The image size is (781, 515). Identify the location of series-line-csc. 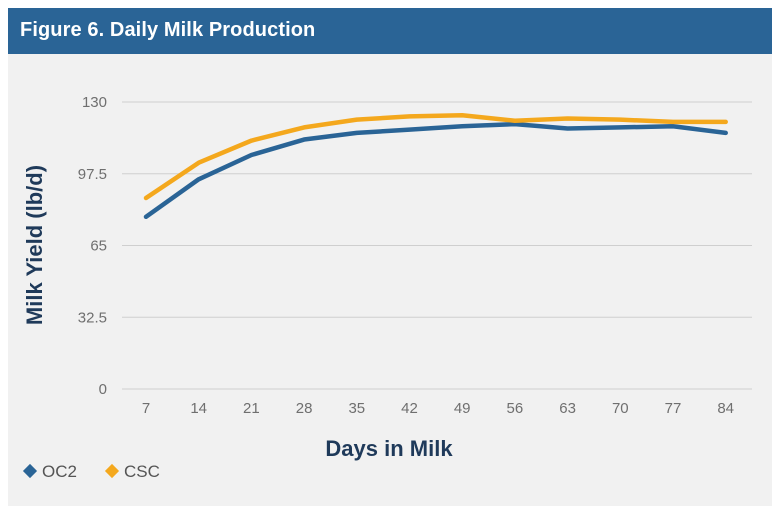
(435, 156).